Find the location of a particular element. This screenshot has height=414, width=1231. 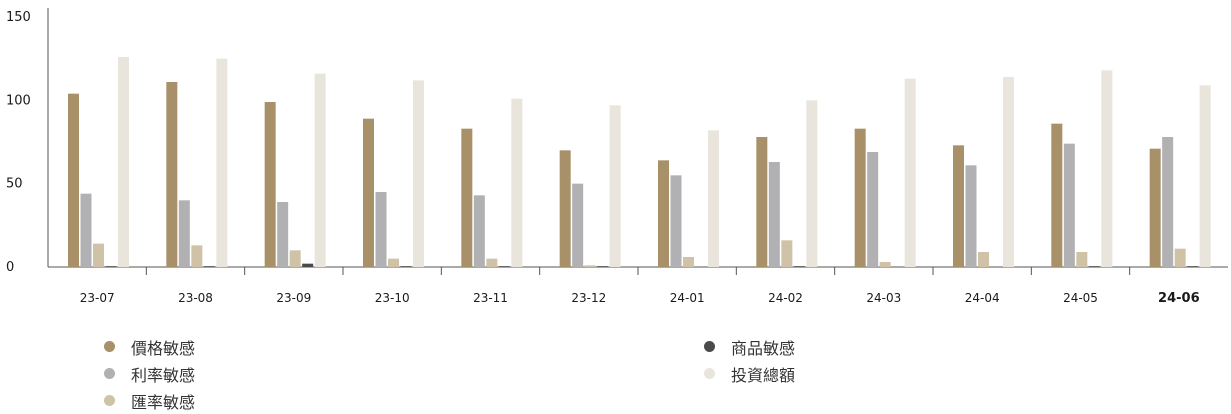

legend-item-price: 價格敏感 is located at coordinates (149, 346).